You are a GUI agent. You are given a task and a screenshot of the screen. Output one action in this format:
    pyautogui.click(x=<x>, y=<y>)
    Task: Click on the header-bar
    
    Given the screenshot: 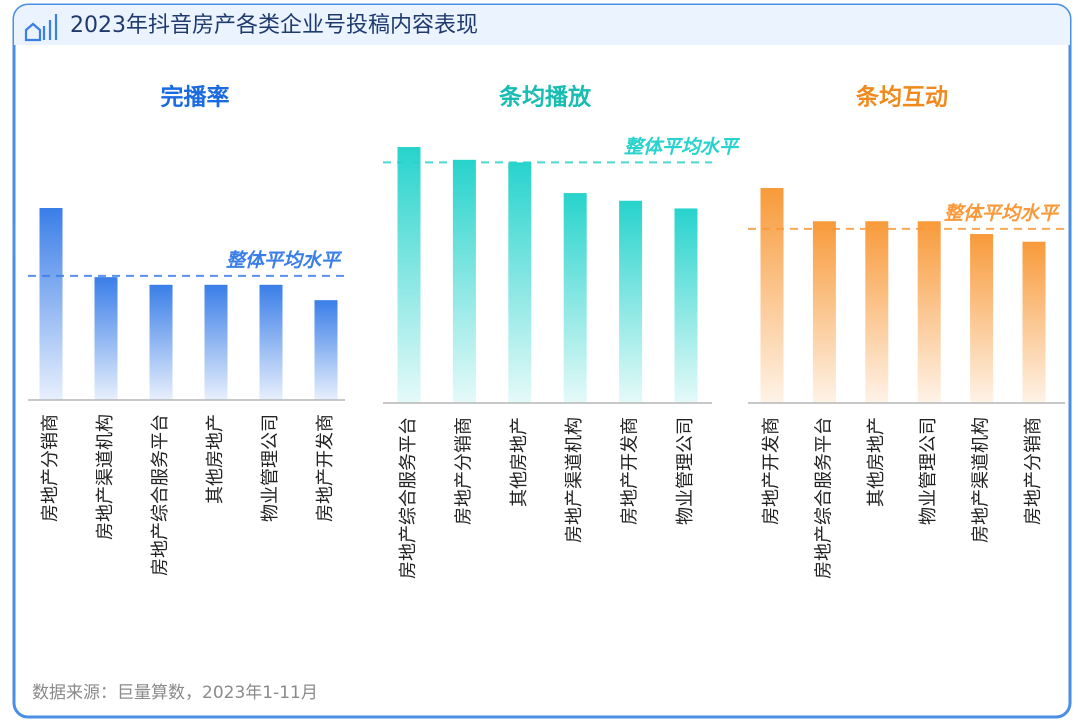 What is the action you would take?
    pyautogui.click(x=542, y=25)
    